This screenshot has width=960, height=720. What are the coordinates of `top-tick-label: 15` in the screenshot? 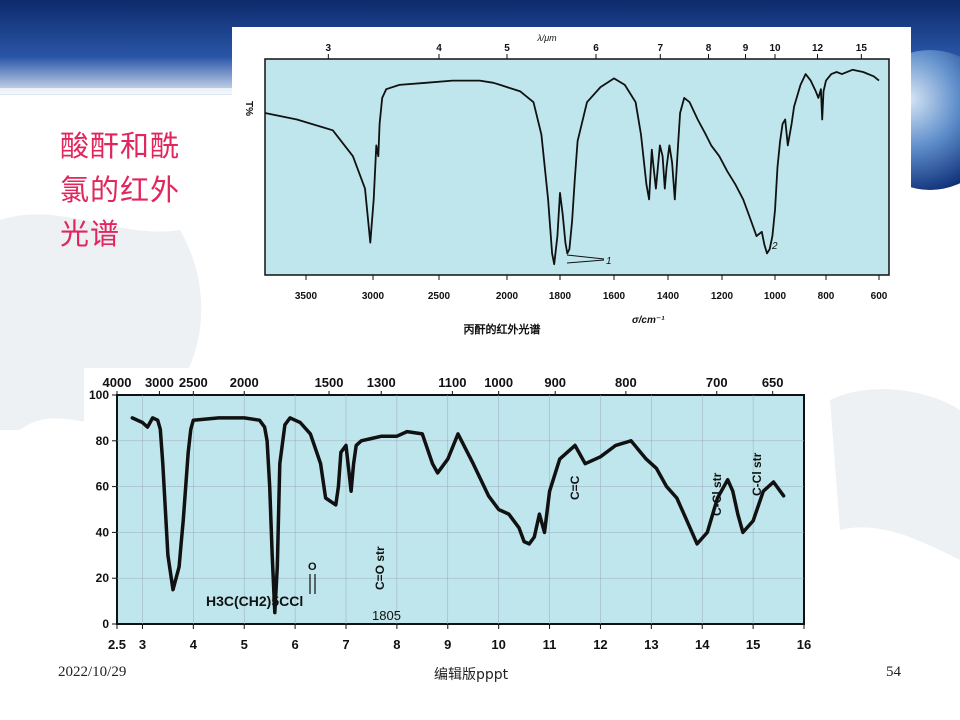 It's located at (862, 48).